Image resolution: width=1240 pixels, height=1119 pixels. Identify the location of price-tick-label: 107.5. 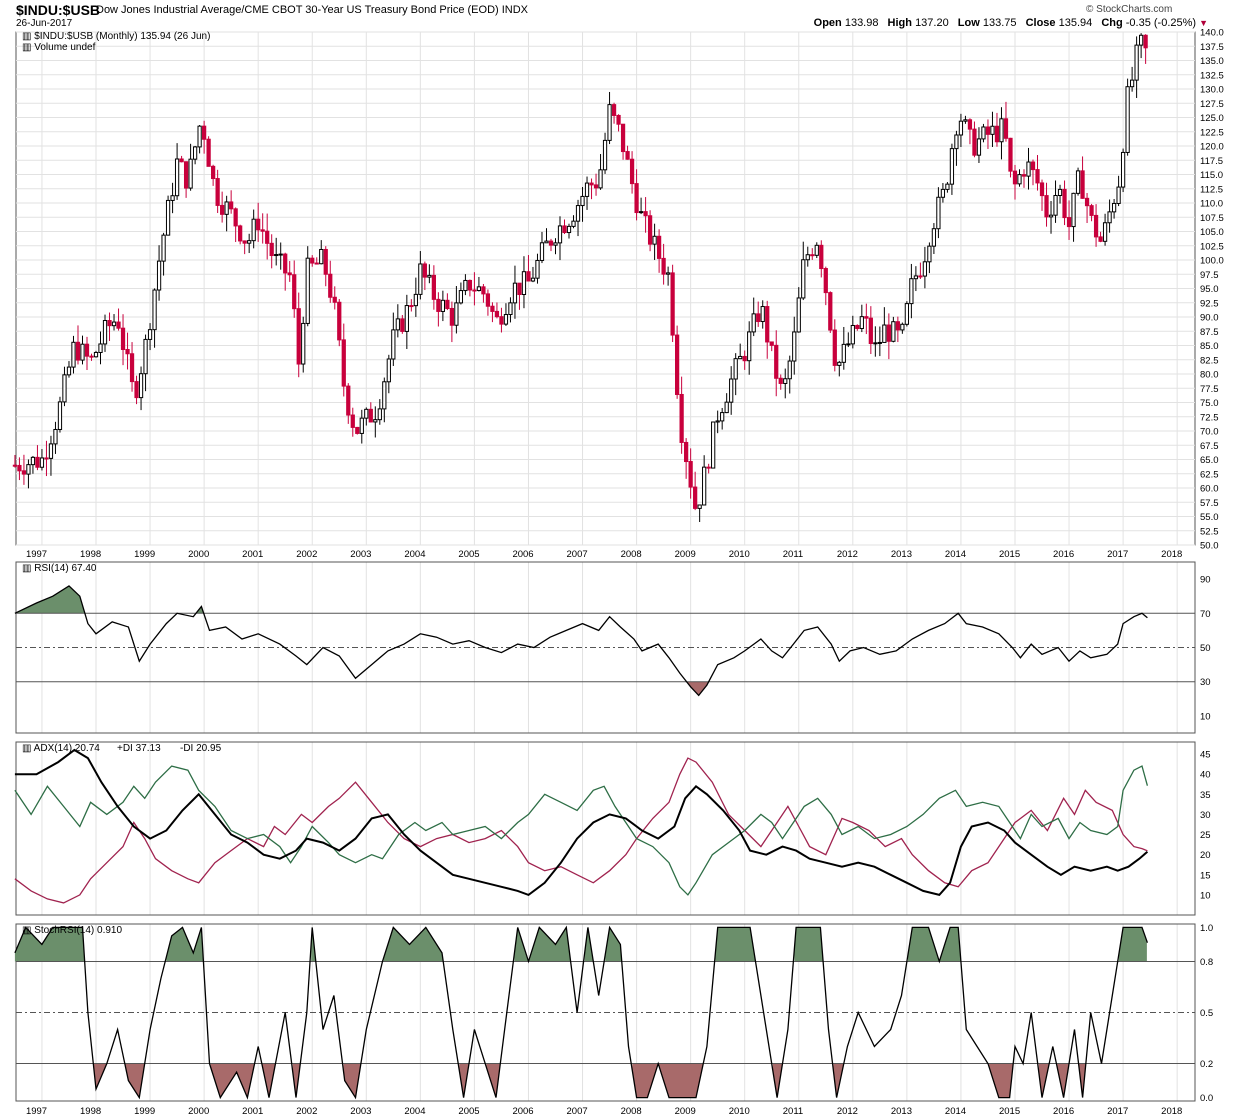
(1212, 218).